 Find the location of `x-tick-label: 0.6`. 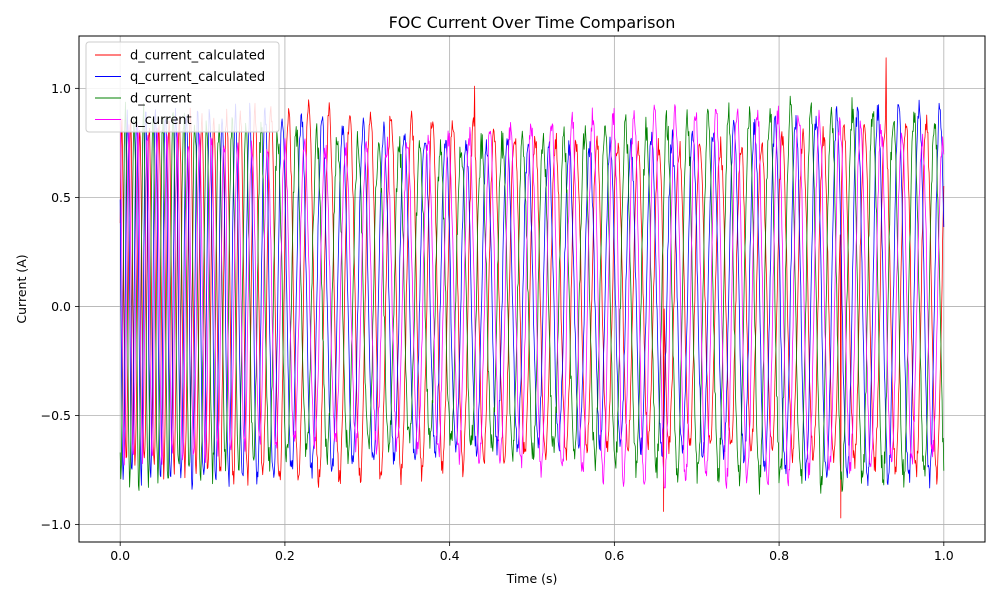

x-tick-label: 0.6 is located at coordinates (614, 555).